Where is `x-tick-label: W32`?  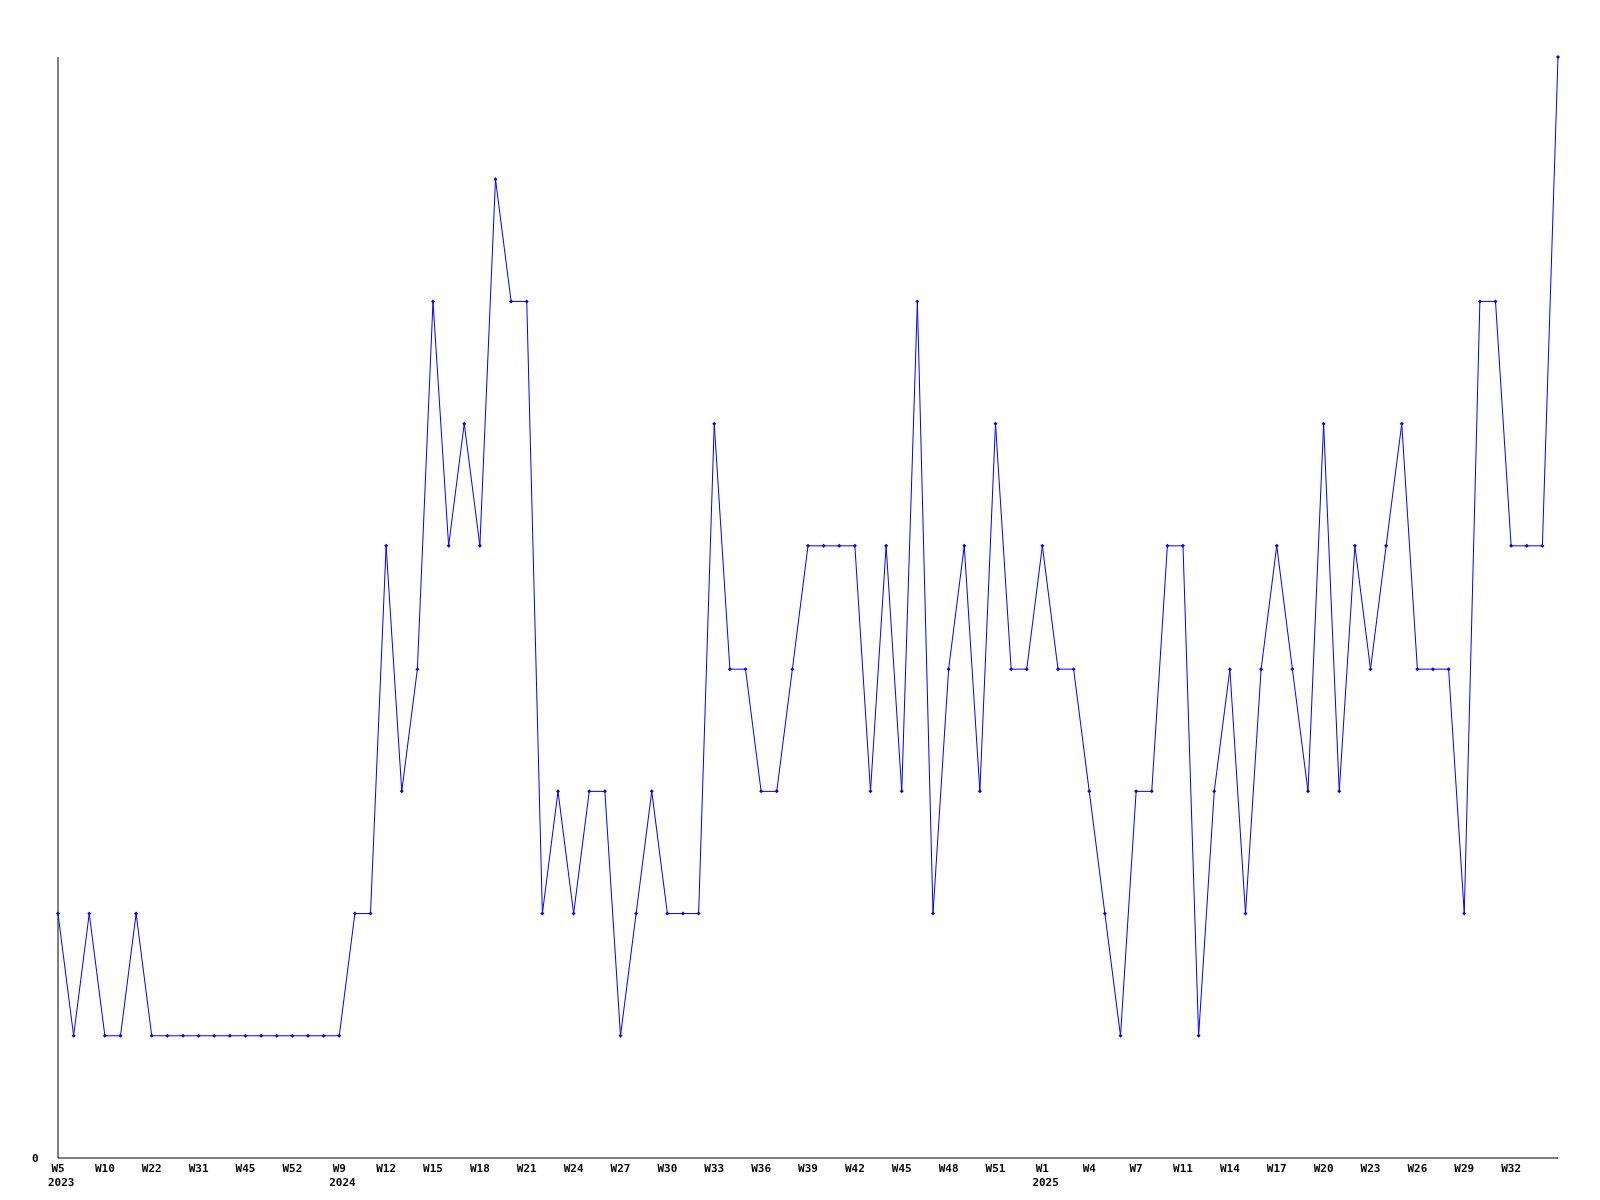
x-tick-label: W32 is located at coordinates (1511, 1168).